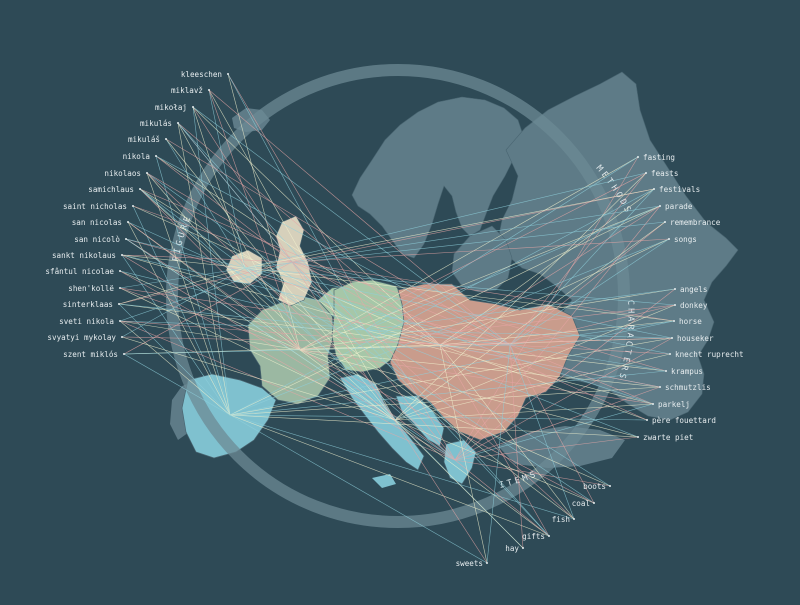 This screenshot has width=800, height=605. Describe the element at coordinates (693, 289) in the screenshot. I see `character-label-angels: angels` at that location.